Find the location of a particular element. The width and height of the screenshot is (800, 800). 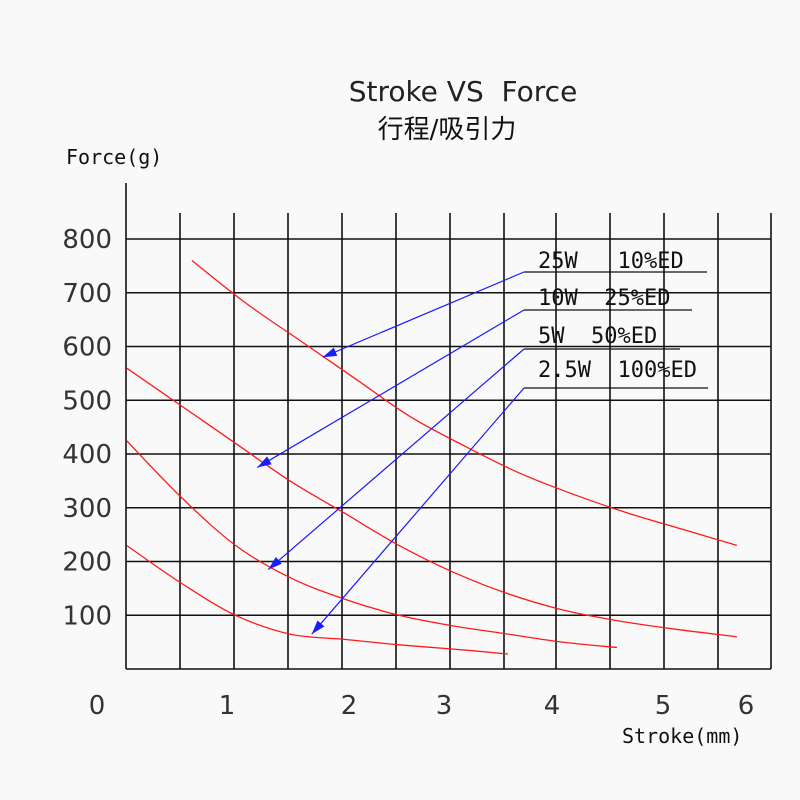

legend-label-3: 2.5W 100%ED is located at coordinates (617, 370).